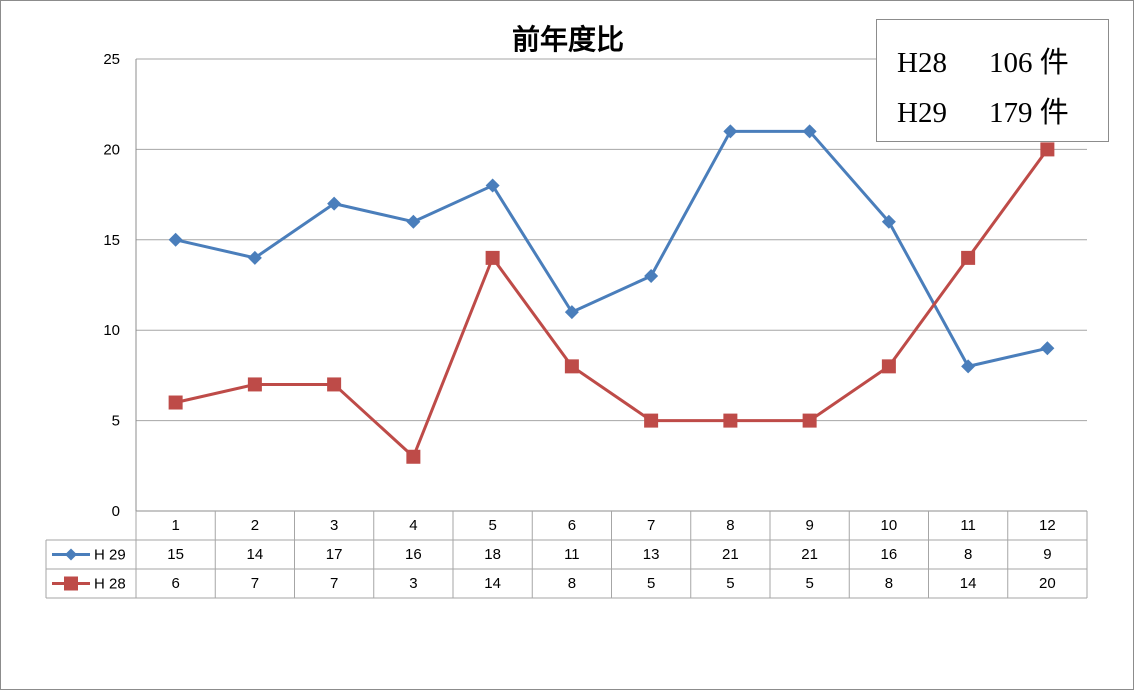  Describe the element at coordinates (116, 421) in the screenshot. I see `y-tick-label: 5` at that location.